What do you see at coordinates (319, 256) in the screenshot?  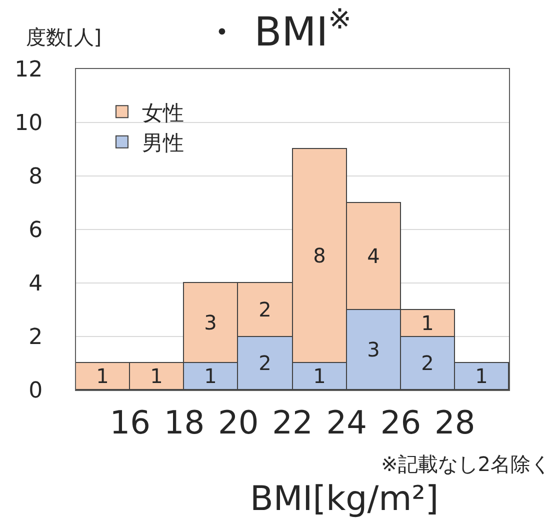 I see `data-label: 8` at bounding box center [319, 256].